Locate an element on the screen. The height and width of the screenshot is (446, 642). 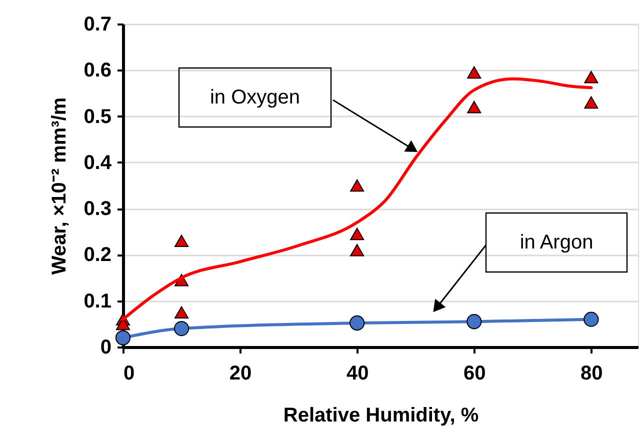
x-tick-label: 20 is located at coordinates (240, 373).